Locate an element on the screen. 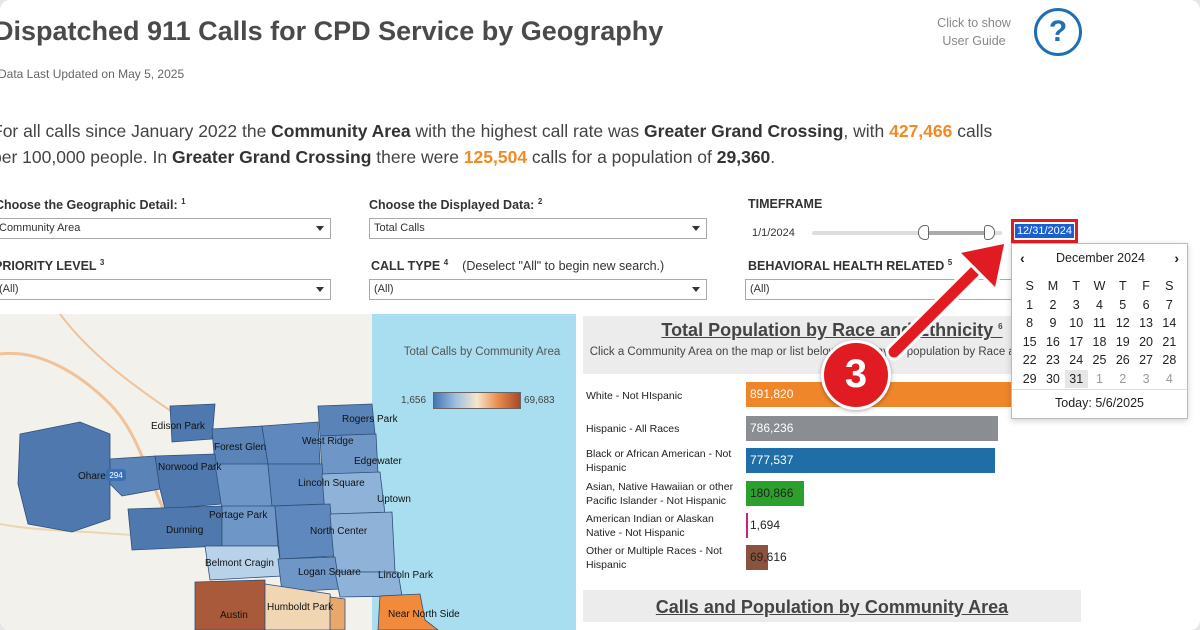 This screenshot has height=630, width=1200. map-label: Austin is located at coordinates (234, 615).